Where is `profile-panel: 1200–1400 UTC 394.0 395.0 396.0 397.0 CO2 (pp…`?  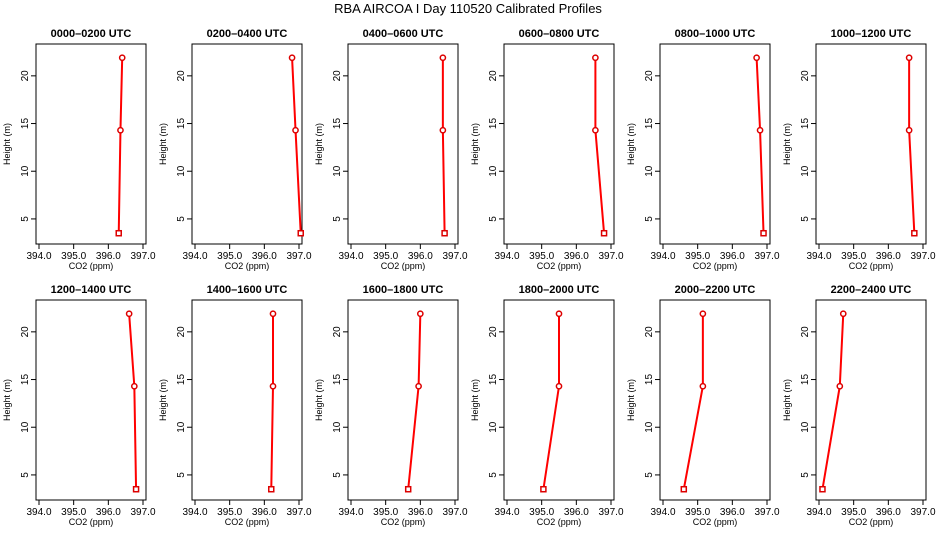 profile-panel: 1200–1400 UTC 394.0 395.0 396.0 397.0 CO2 (pp… is located at coordinates (79, 405).